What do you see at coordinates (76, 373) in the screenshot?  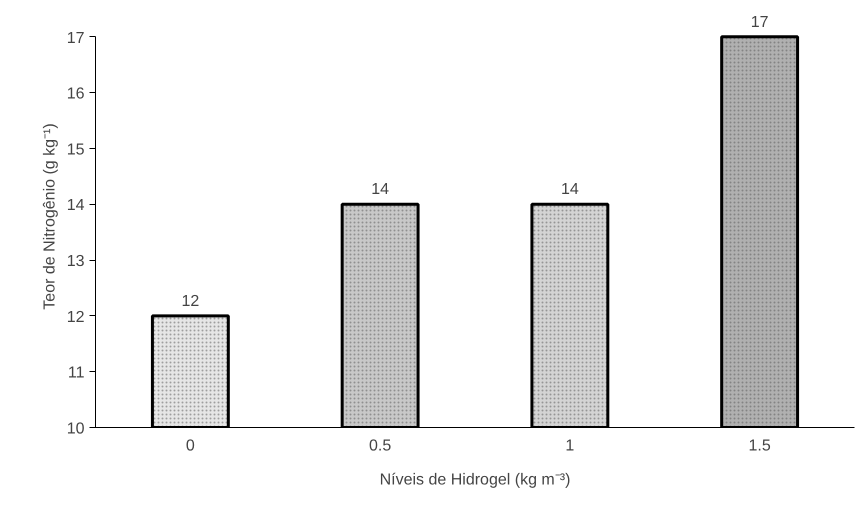 I see `y-tick-label: 11` at bounding box center [76, 373].